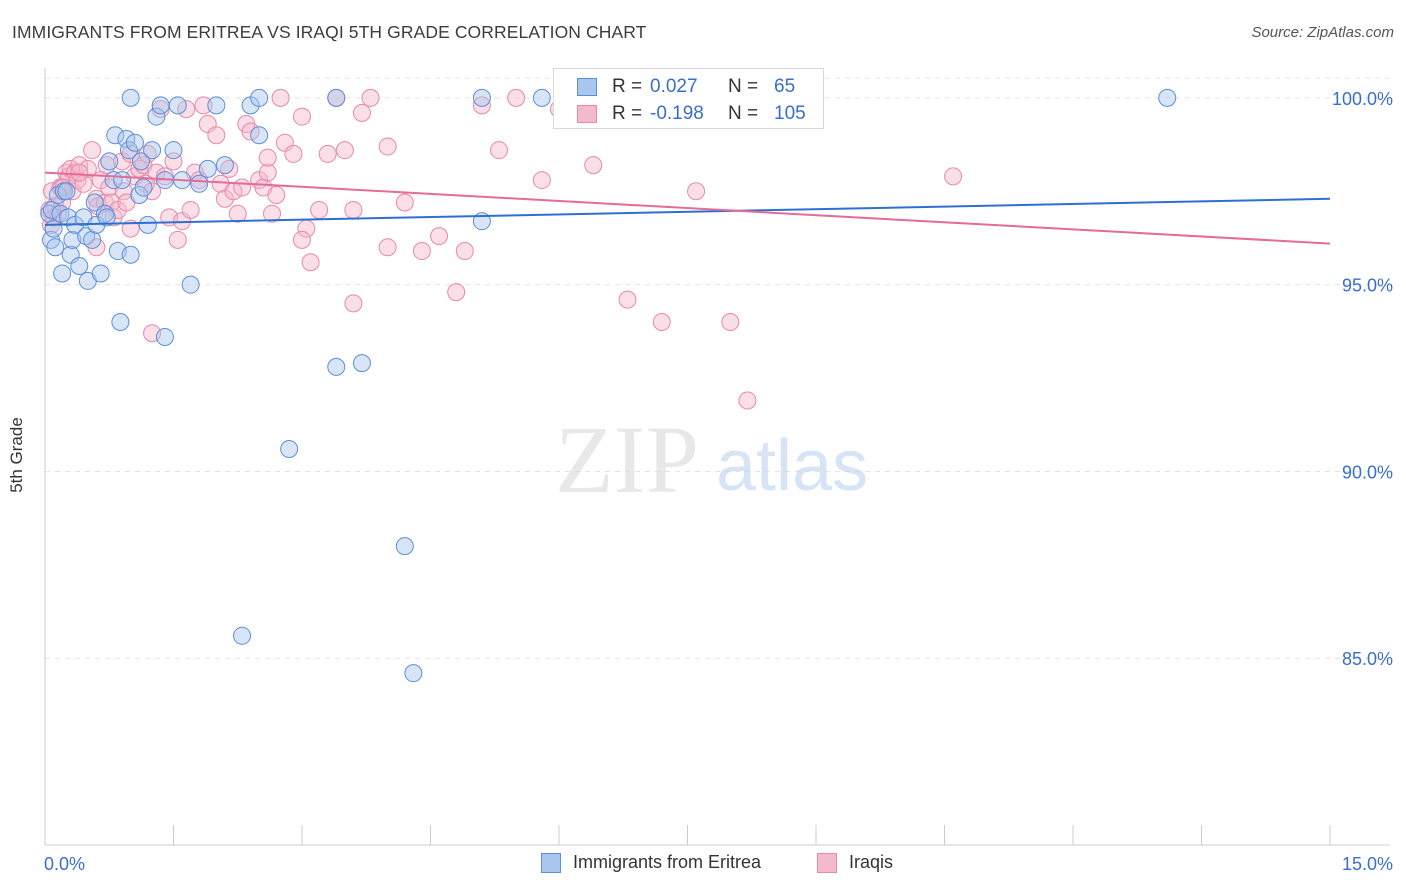 Image resolution: width=1406 pixels, height=892 pixels. Describe the element at coordinates (627, 459) in the screenshot. I see `watermark-zip: ZIP` at that location.